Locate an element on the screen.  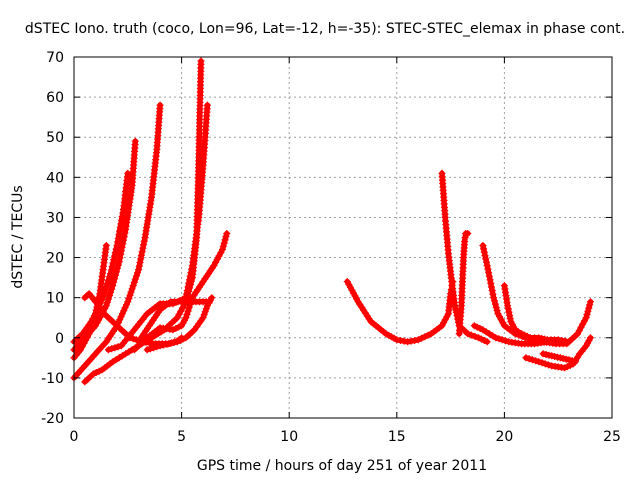
y-tick-label: 60 is located at coordinates (55, 98).